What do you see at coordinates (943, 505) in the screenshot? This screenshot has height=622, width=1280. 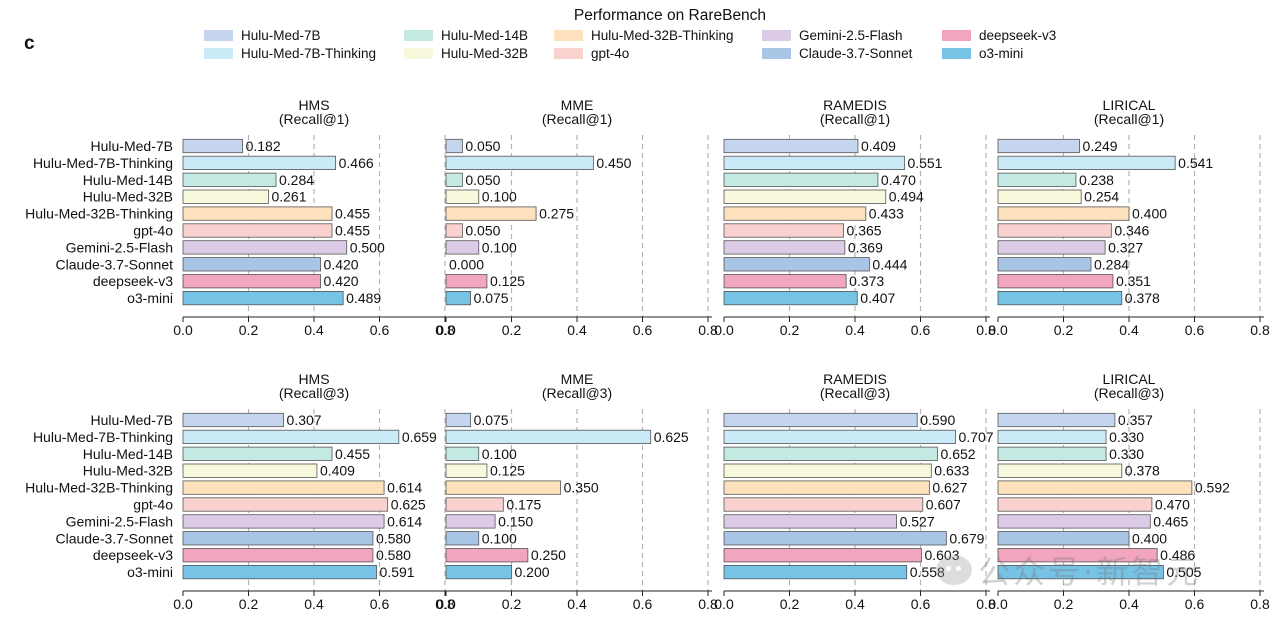 I see `bar-value-label: 0.607` at bounding box center [943, 505].